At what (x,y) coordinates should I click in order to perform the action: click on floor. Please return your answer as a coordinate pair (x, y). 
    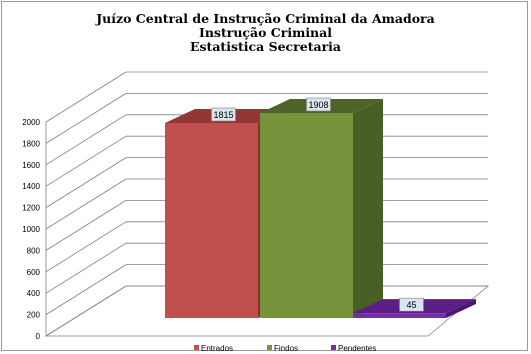
    Looking at the image, I should click on (267, 311).